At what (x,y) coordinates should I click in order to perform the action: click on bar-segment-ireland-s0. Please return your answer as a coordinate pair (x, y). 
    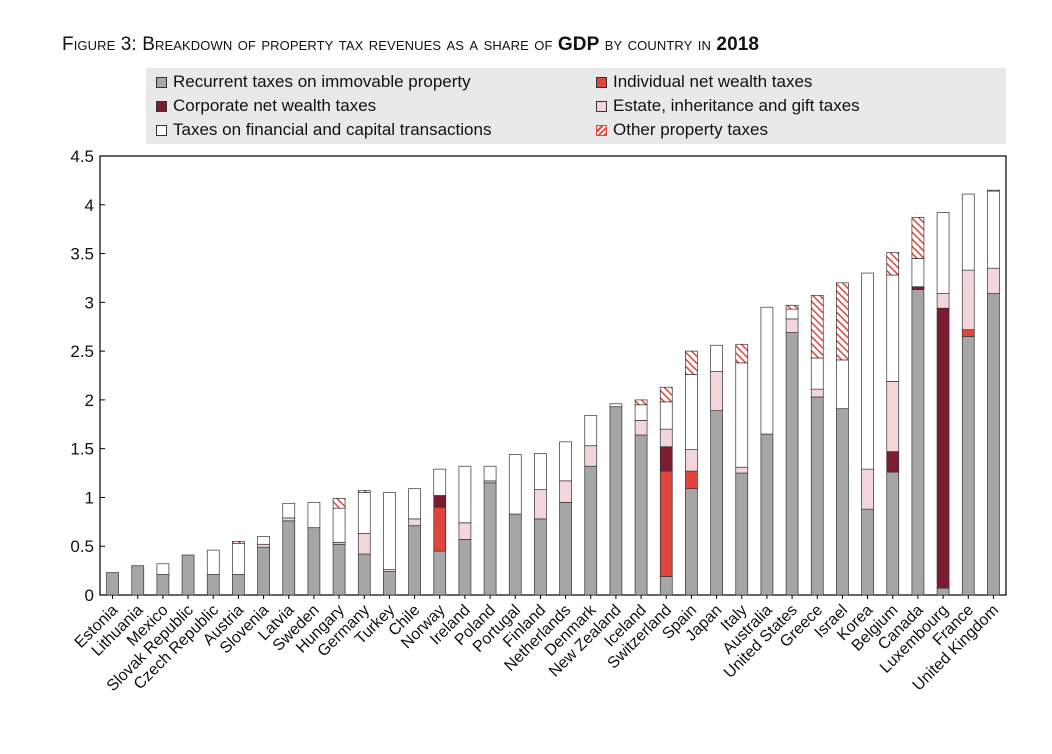
    Looking at the image, I should click on (465, 567).